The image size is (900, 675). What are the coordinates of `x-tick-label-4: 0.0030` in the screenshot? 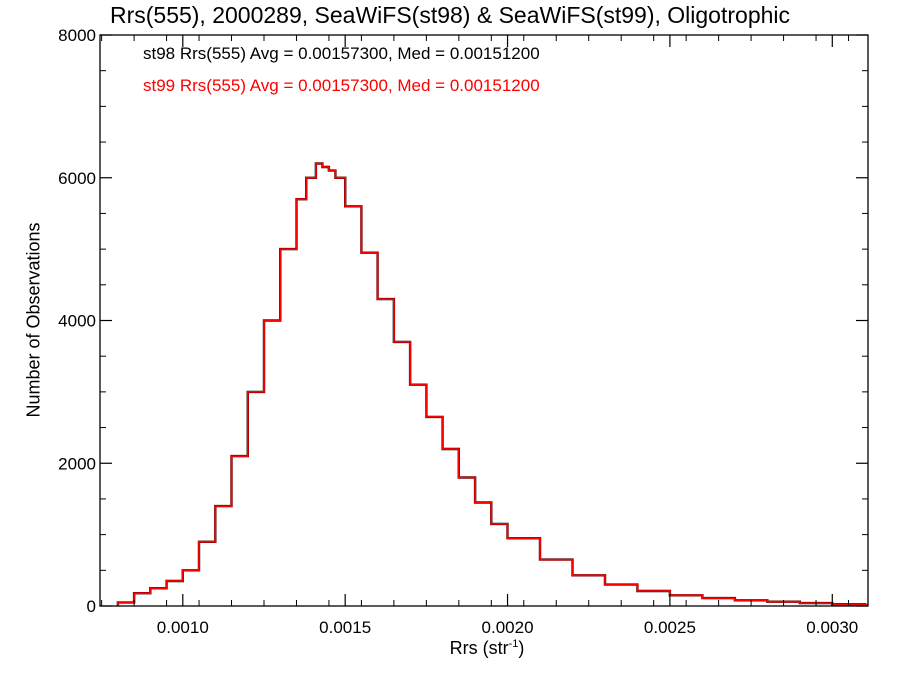 It's located at (832, 627).